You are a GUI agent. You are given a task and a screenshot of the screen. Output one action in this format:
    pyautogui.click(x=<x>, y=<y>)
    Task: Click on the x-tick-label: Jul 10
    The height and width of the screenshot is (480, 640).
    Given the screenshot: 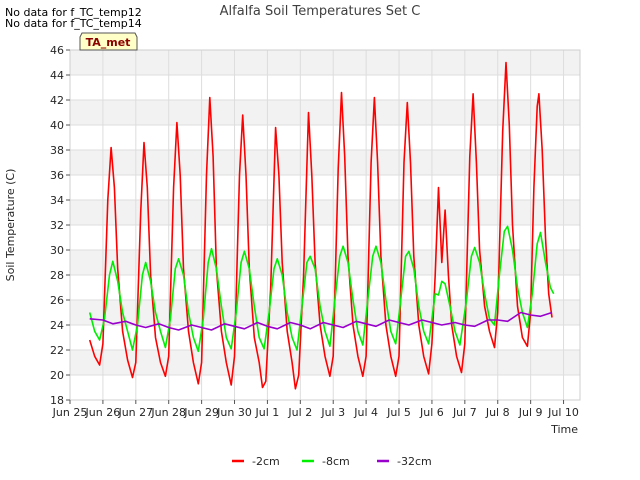 What is the action you would take?
    pyautogui.click(x=563, y=412)
    